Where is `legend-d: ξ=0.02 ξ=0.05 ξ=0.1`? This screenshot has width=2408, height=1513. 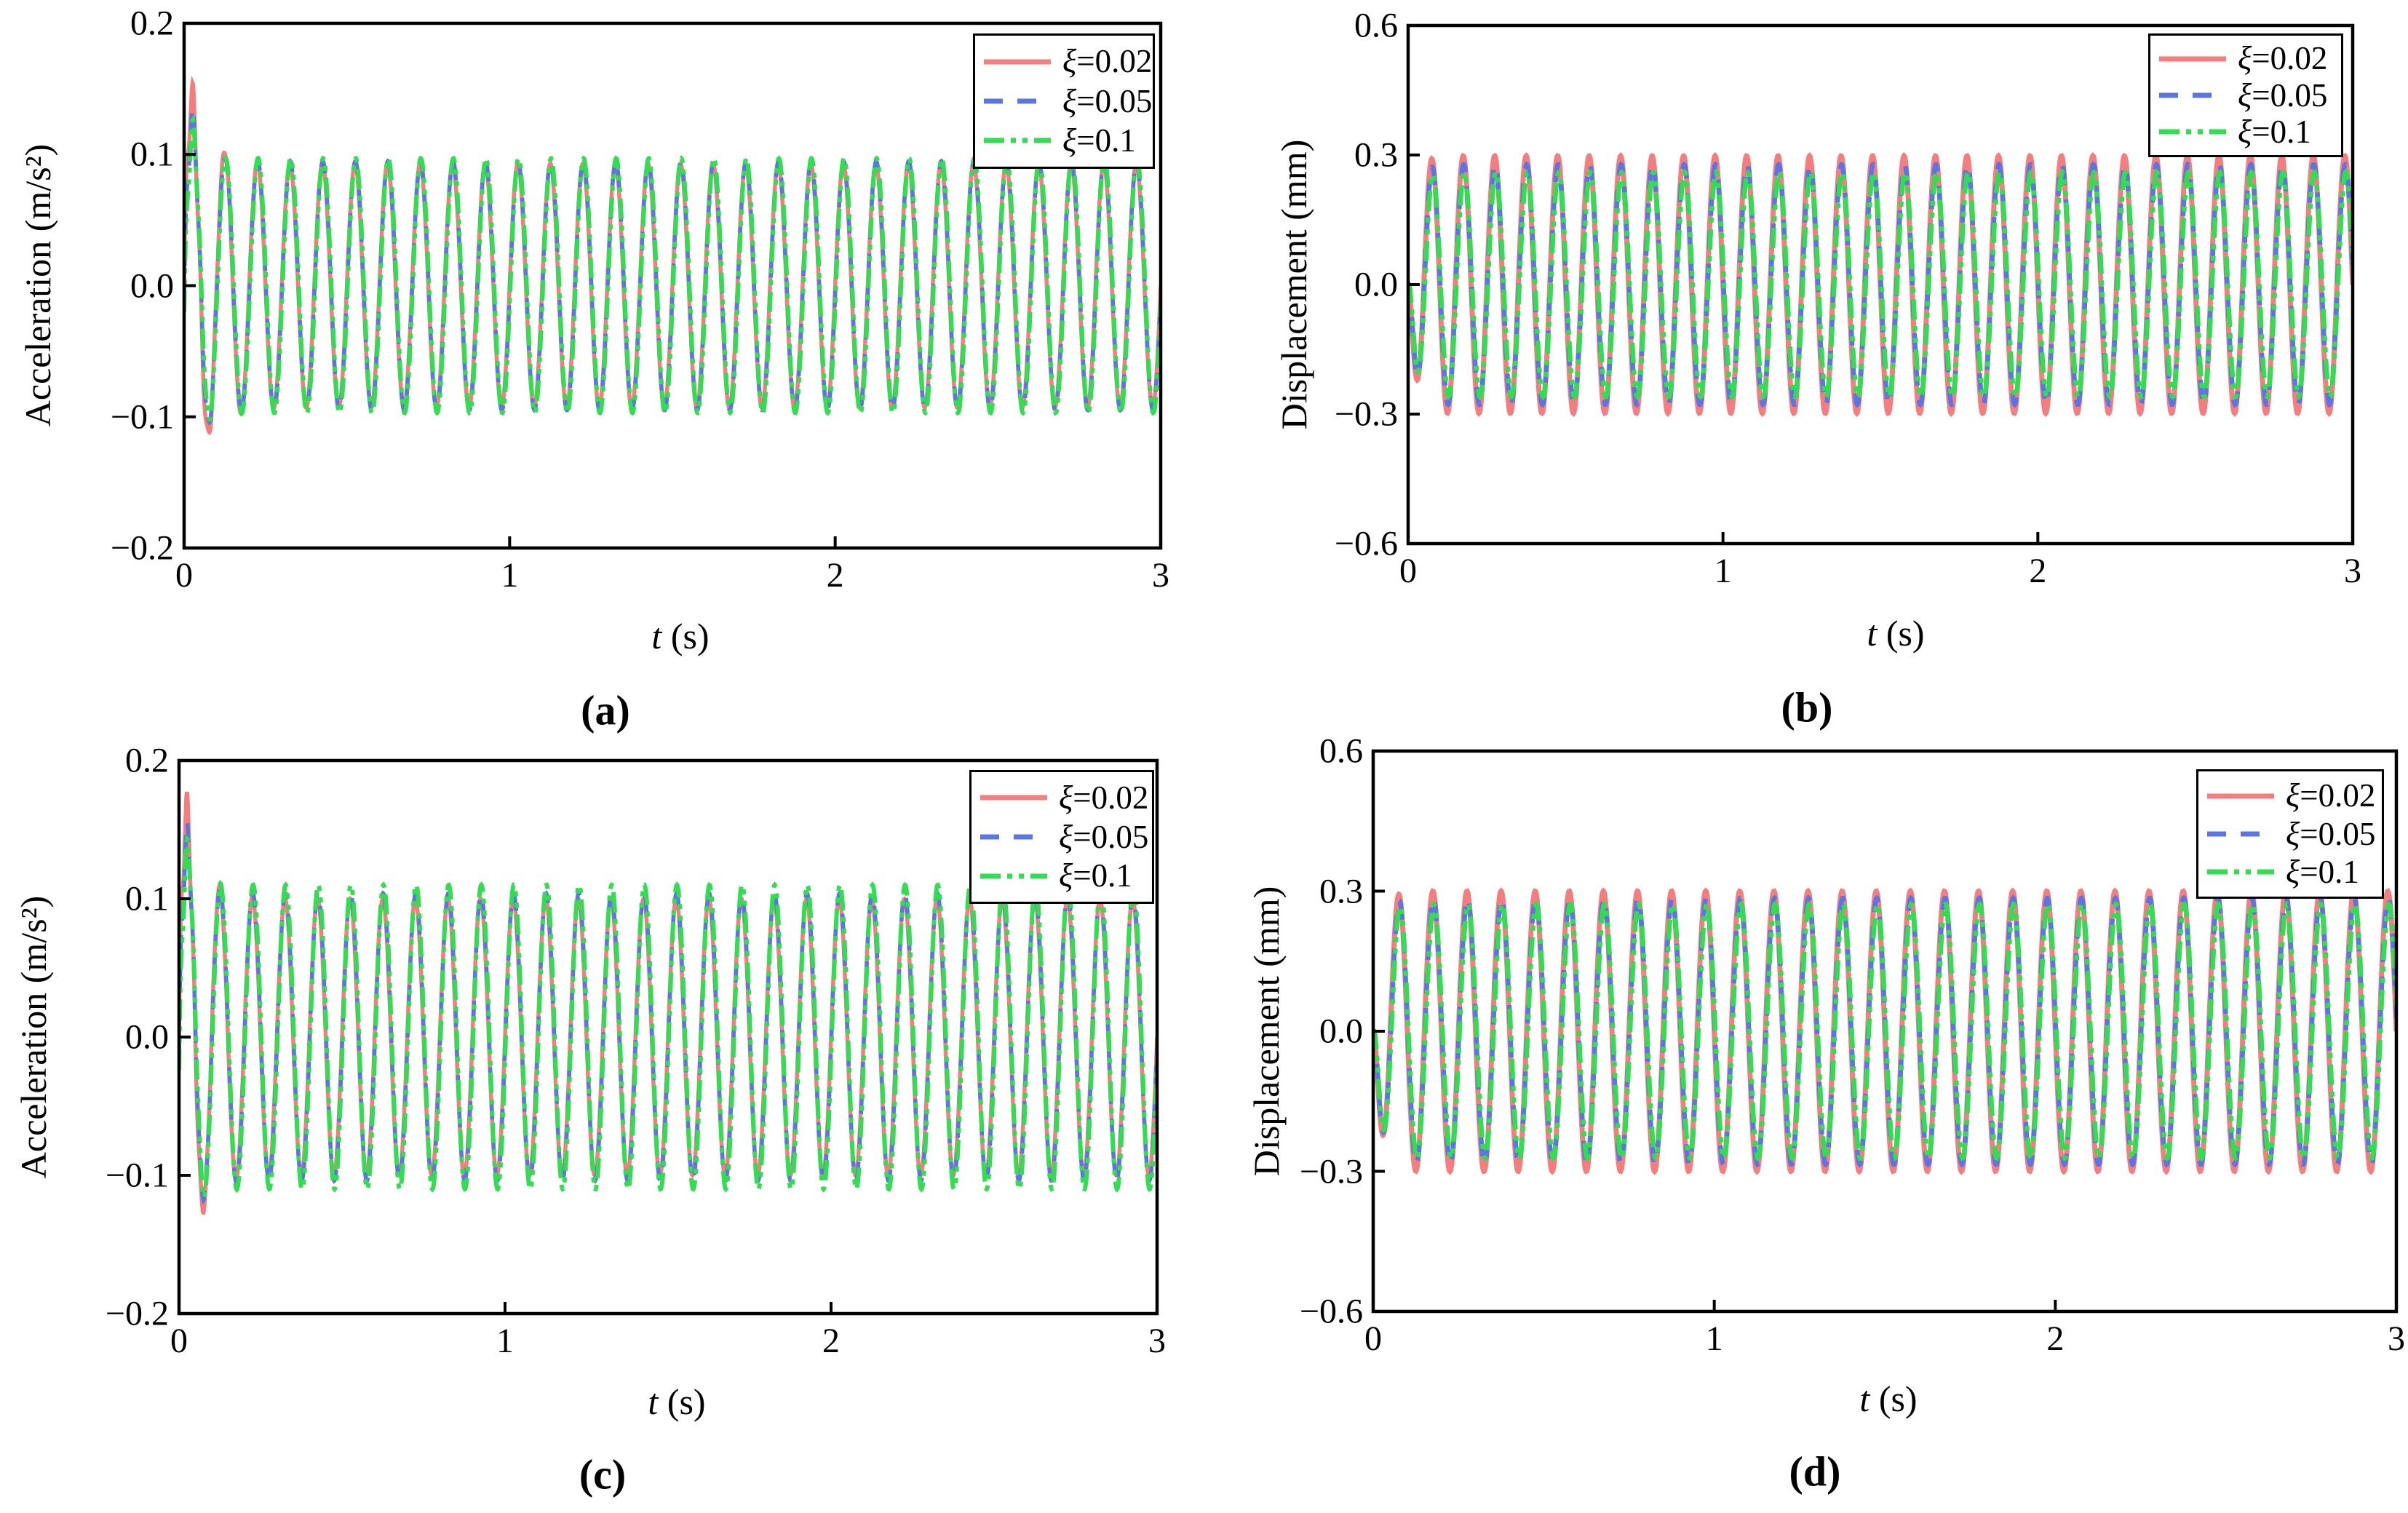
legend-d: ξ=0.02 ξ=0.05 ξ=0.1 is located at coordinates (2290, 834).